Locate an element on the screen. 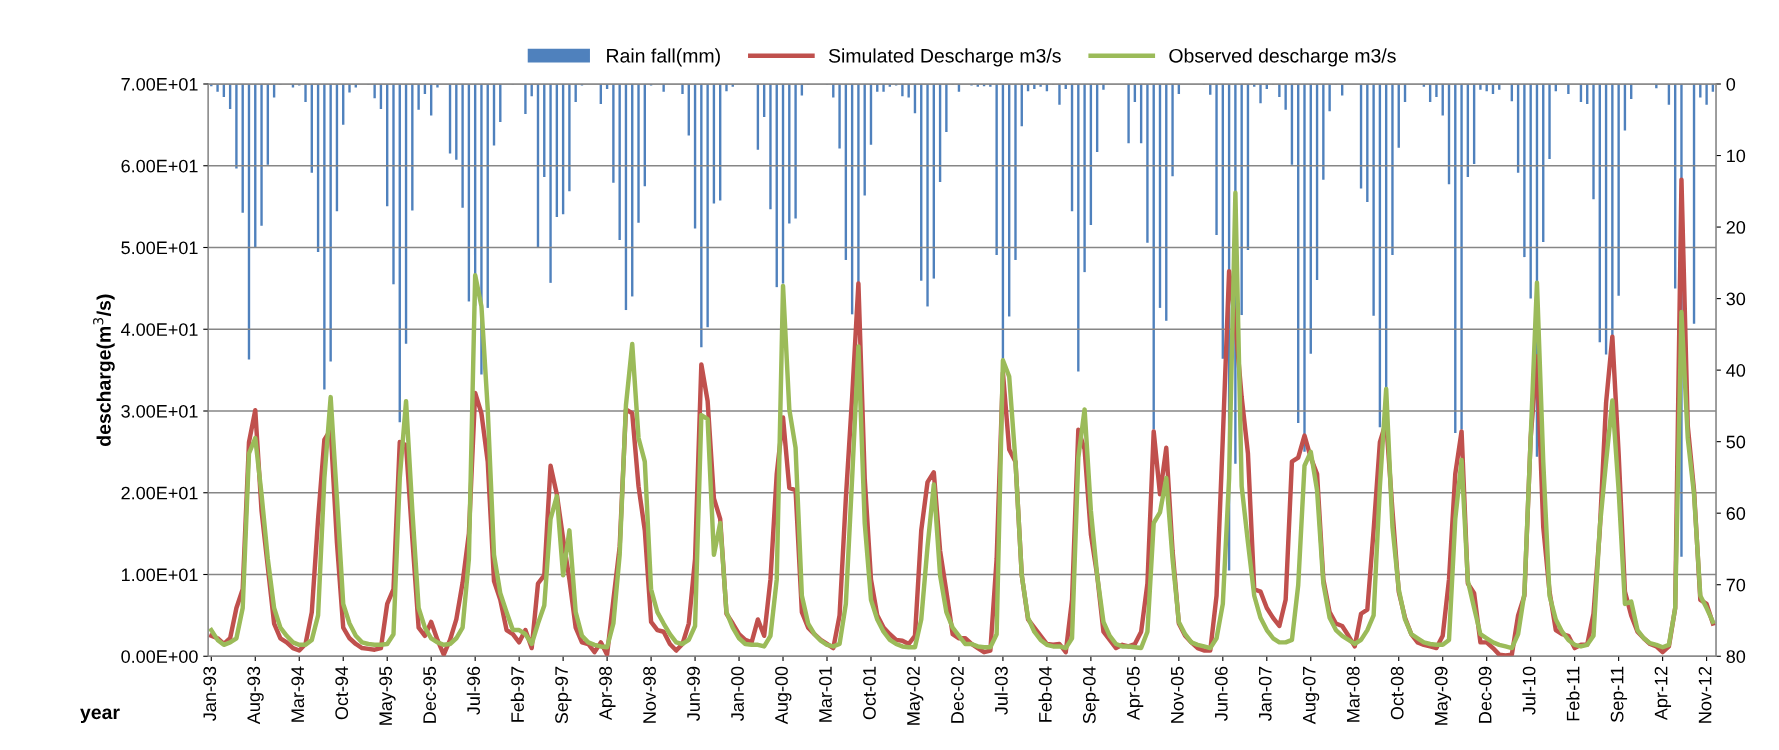 Image resolution: width=1779 pixels, height=750 pixels. y-tick-label: 2.00E+01 is located at coordinates (159, 493).